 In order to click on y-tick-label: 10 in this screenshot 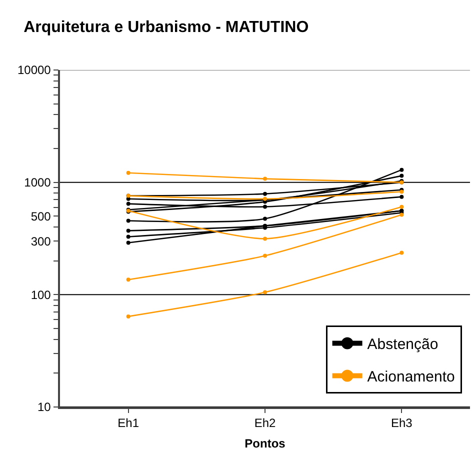, I will do `click(44, 407)`.